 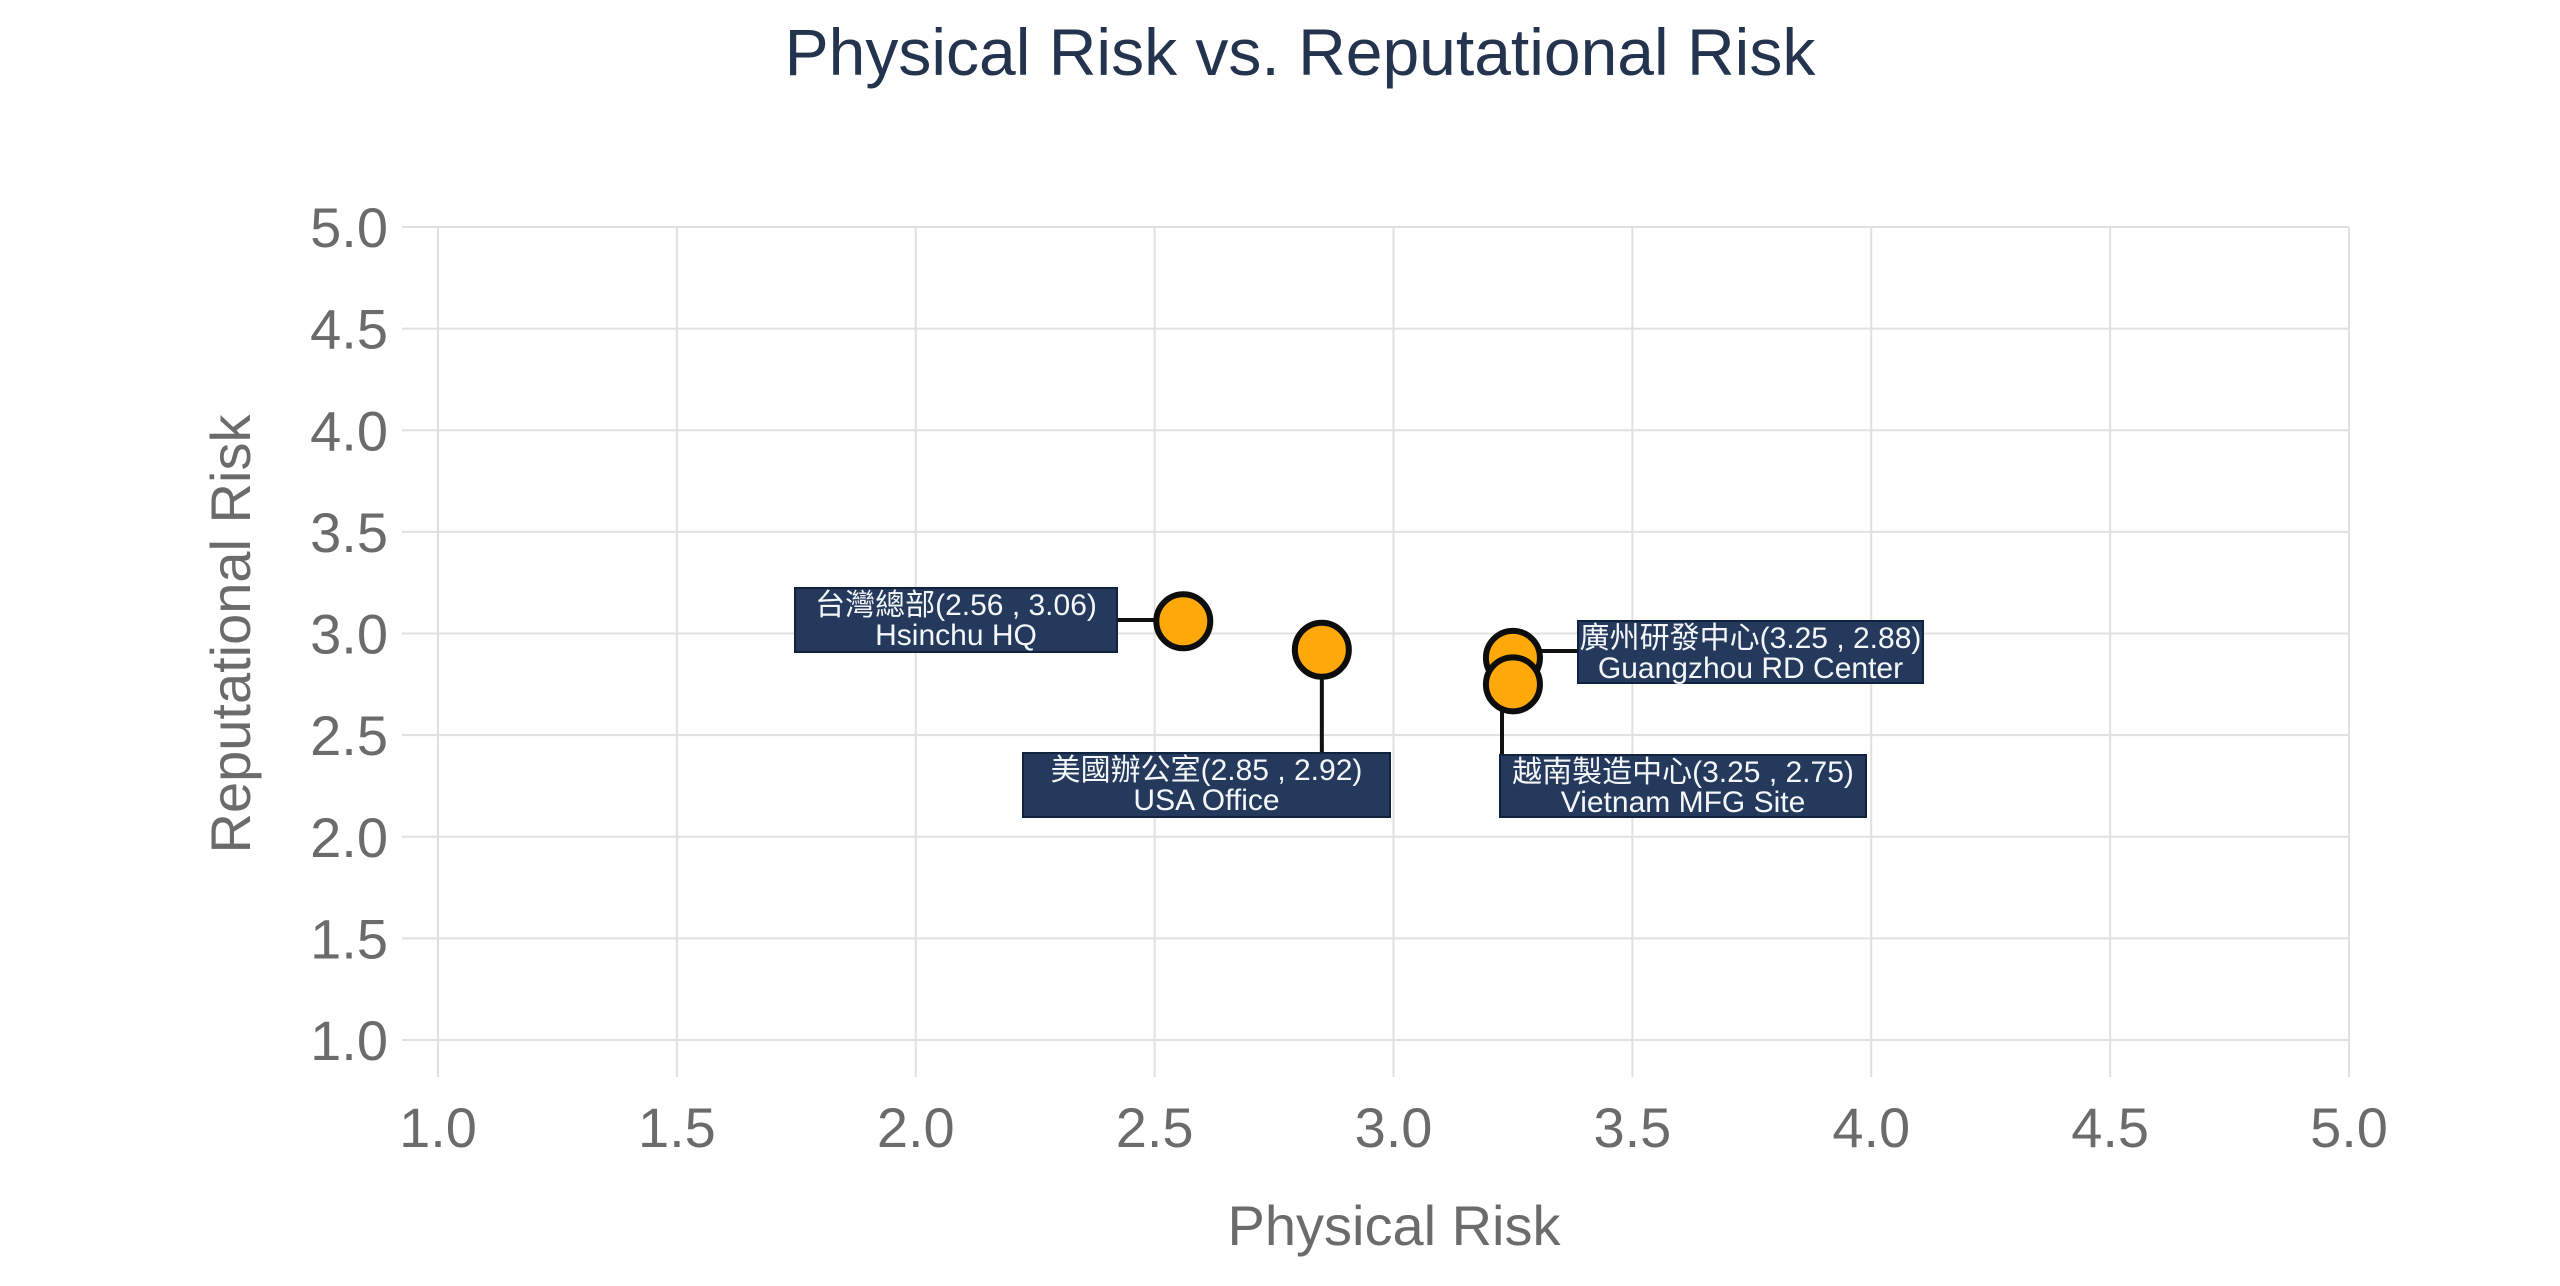 What do you see at coordinates (1871, 1127) in the screenshot?
I see `x-tick-label: 4.0` at bounding box center [1871, 1127].